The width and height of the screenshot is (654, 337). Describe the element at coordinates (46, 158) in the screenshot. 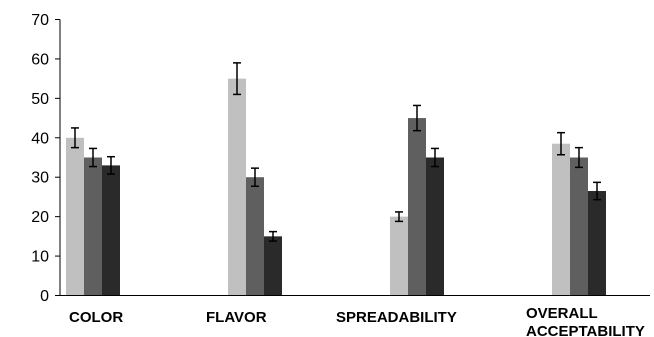

I see `y-axis: 0 10 20 30 40 50 60 70` at that location.